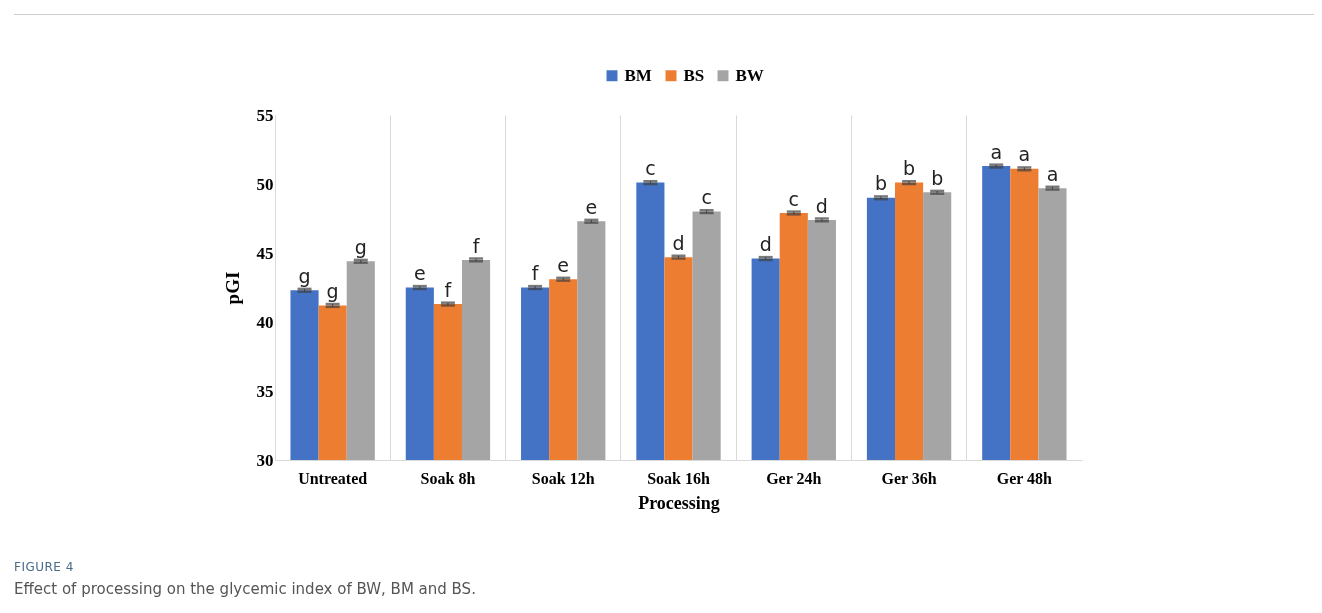  Describe the element at coordinates (448, 478) in the screenshot. I see `x-tick-label: Soak 8h` at that location.